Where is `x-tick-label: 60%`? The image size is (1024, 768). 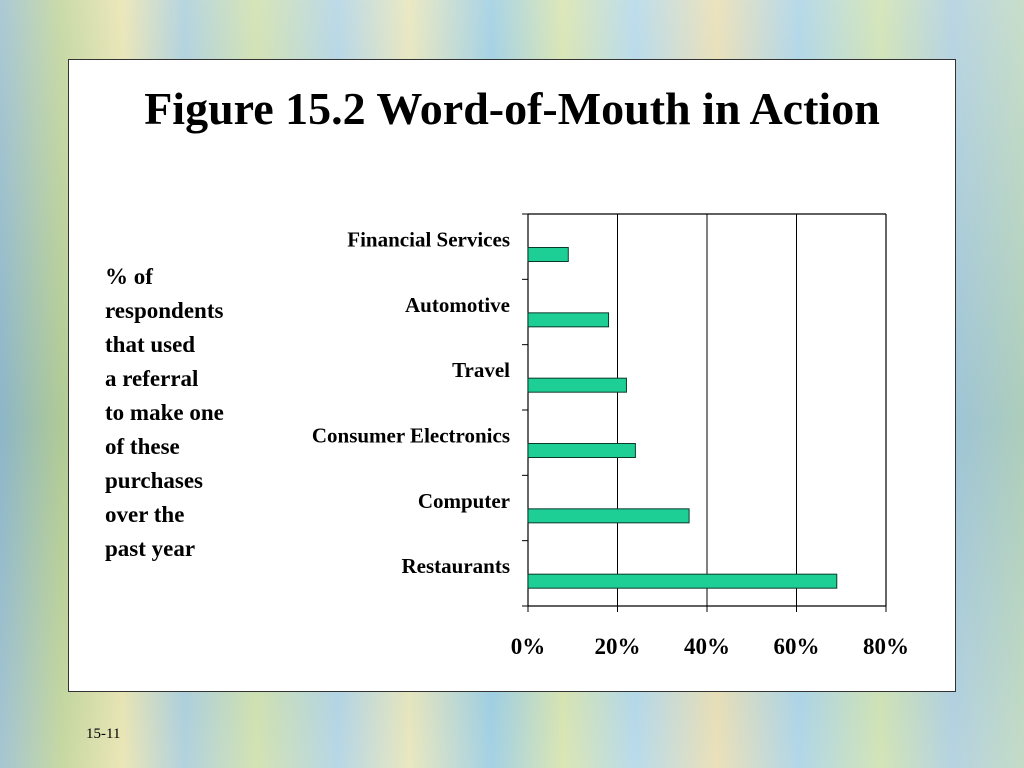
x-tick-label: 60% is located at coordinates (797, 646).